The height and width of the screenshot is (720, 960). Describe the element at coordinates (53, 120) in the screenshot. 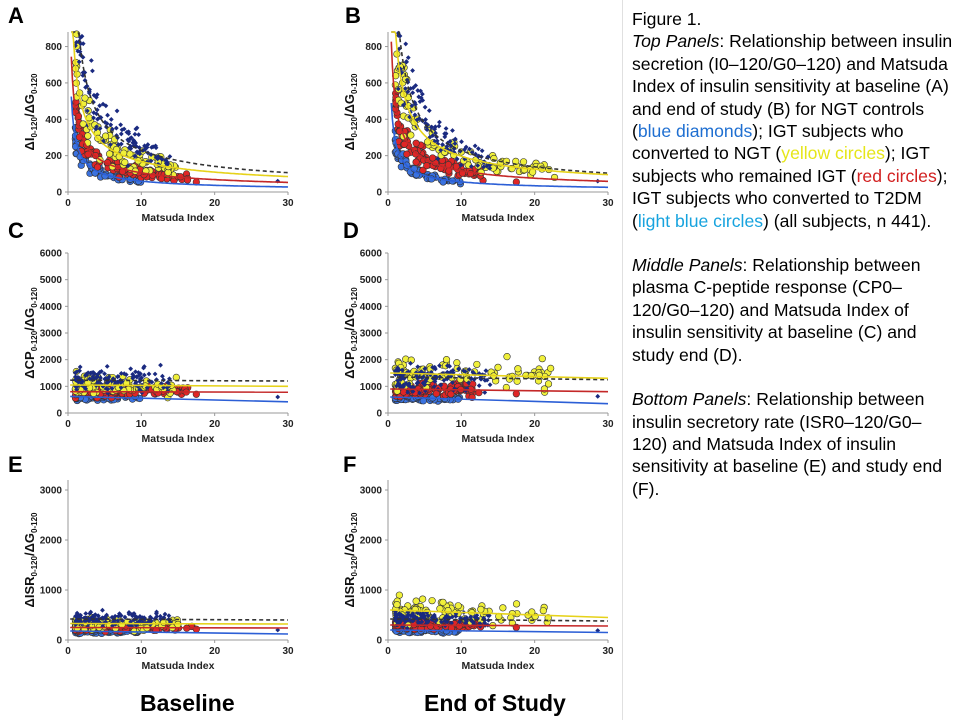

I see `y-tick-label: 400` at that location.